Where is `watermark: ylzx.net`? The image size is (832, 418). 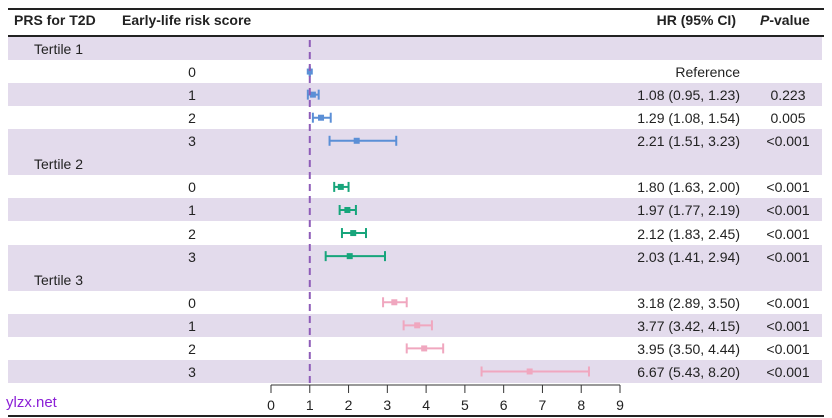 watermark: ylzx.net is located at coordinates (31, 402).